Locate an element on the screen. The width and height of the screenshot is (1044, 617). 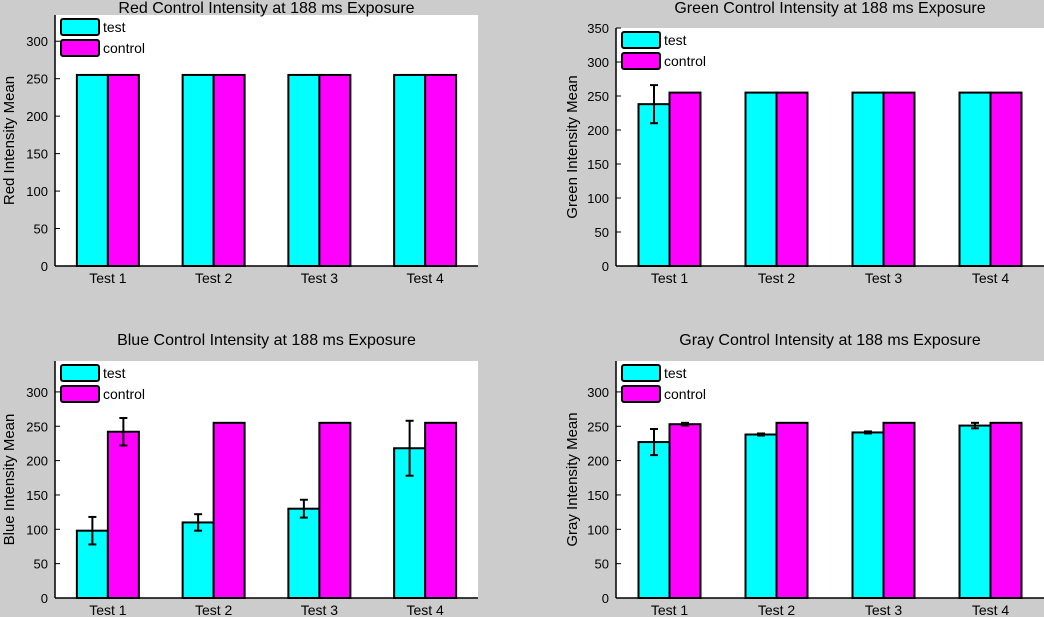
chart-title: Red Control Intensity at 188 ms Exposure is located at coordinates (266, 8).